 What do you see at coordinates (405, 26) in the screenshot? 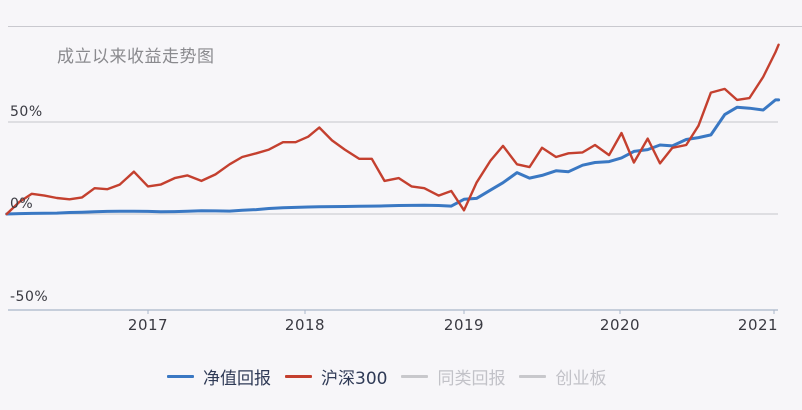
I see `top-divider` at bounding box center [405, 26].